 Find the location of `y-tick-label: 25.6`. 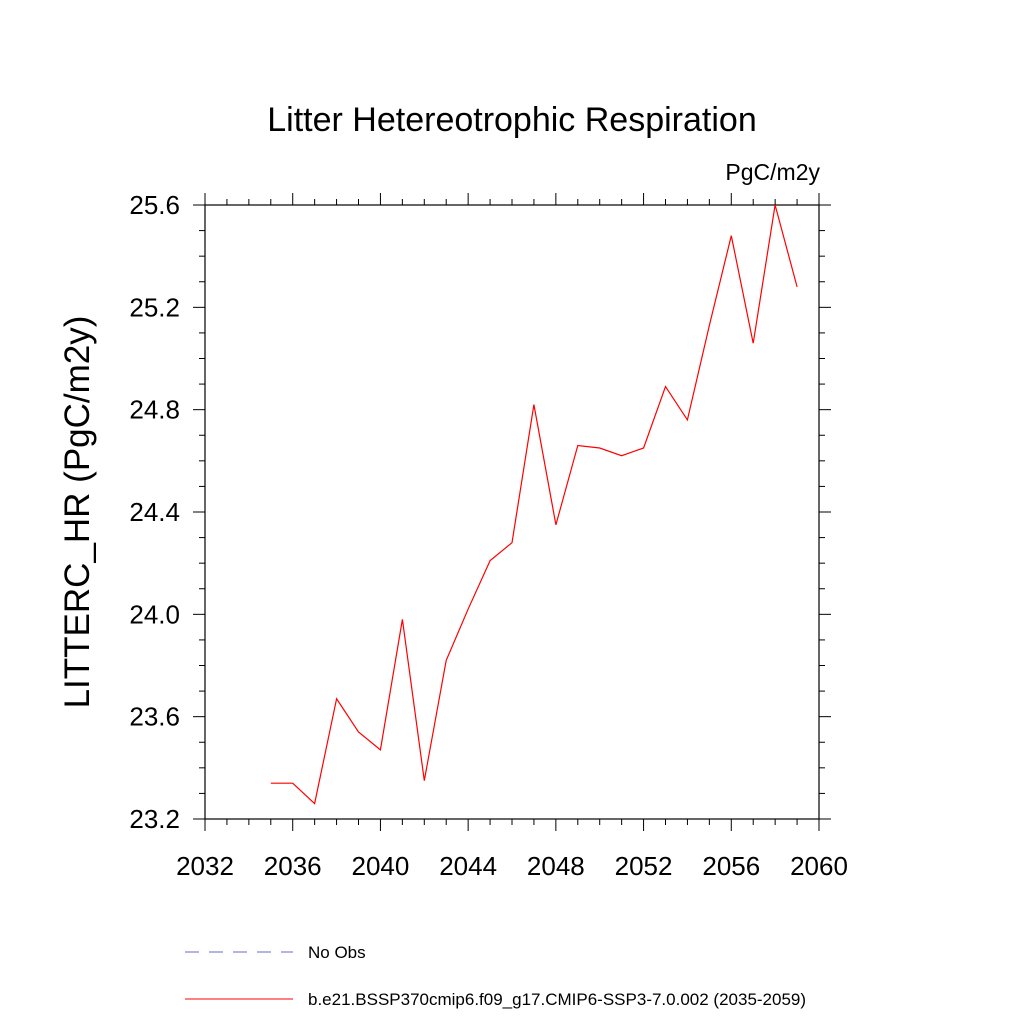

y-tick-label: 25.6 is located at coordinates (154, 205).